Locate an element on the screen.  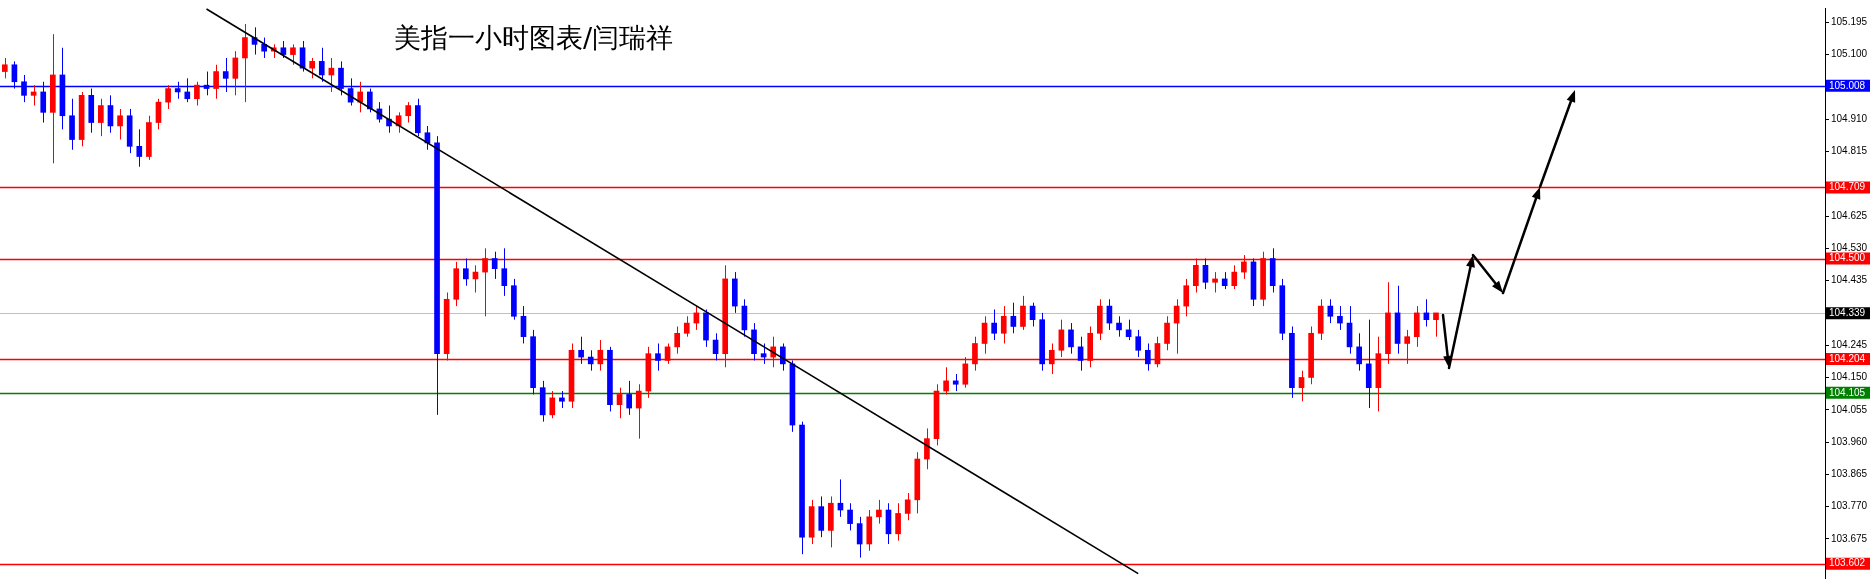
ref-line-label: 104.709 is located at coordinates (1847, 187).